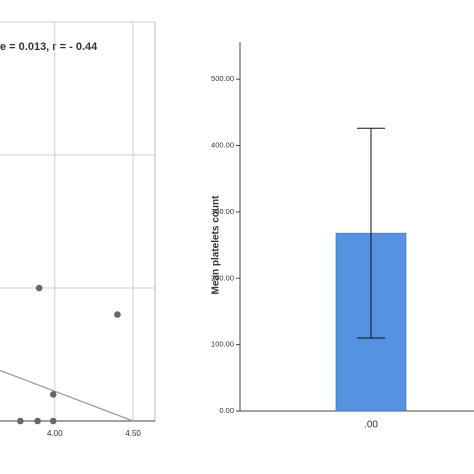 Image resolution: width=474 pixels, height=474 pixels. Describe the element at coordinates (222, 145) in the screenshot. I see `y-tick-label: 400.00` at that location.